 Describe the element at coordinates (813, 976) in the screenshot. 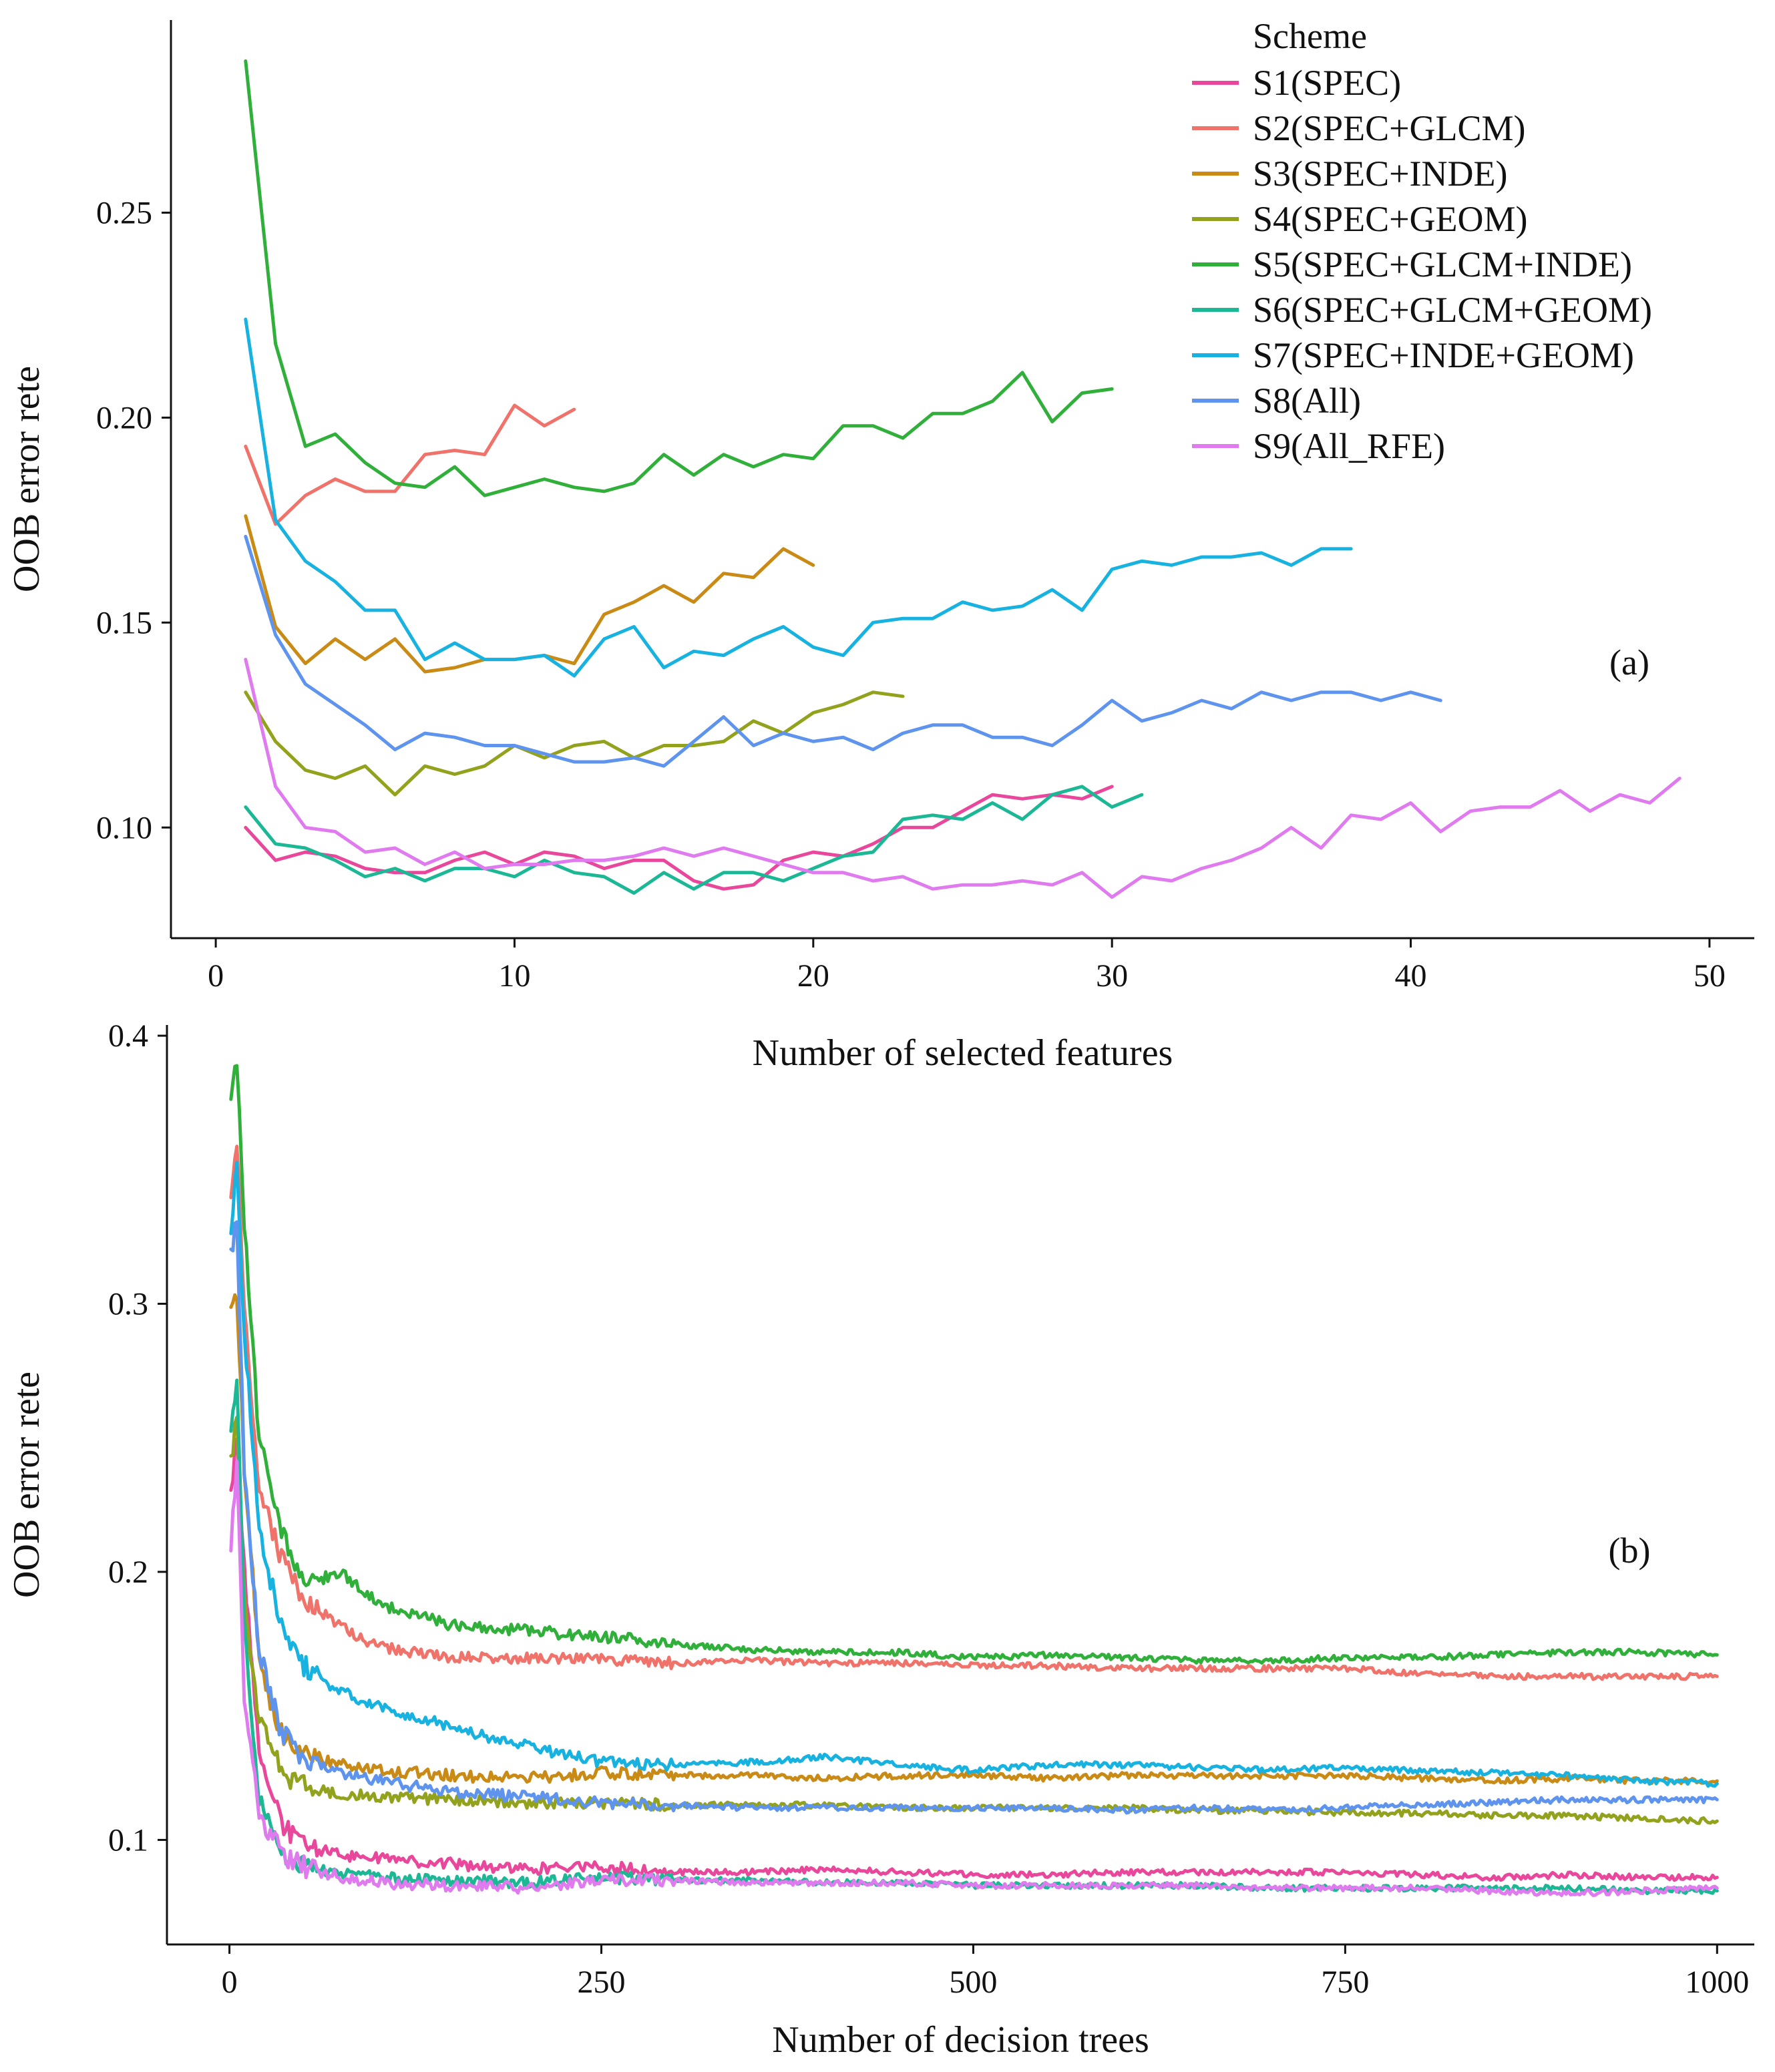

I see `x-tick-label: 20` at that location.